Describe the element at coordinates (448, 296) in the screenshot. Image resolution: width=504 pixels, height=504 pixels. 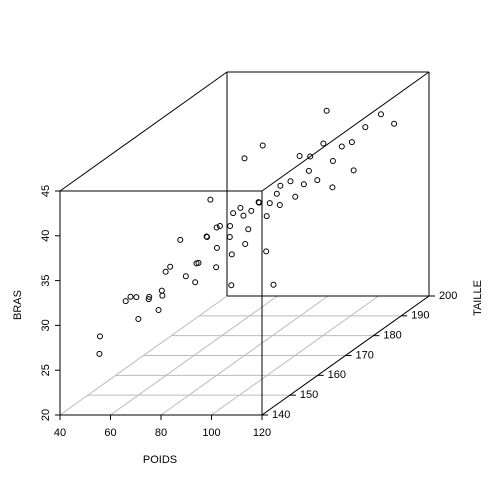
I see `y-tick-label: 200` at that location.